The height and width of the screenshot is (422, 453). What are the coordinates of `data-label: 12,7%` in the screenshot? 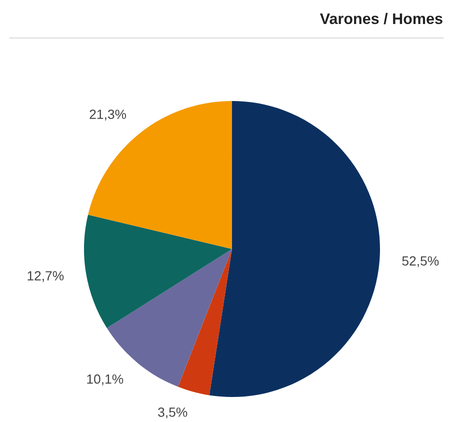 It's located at (46, 276).